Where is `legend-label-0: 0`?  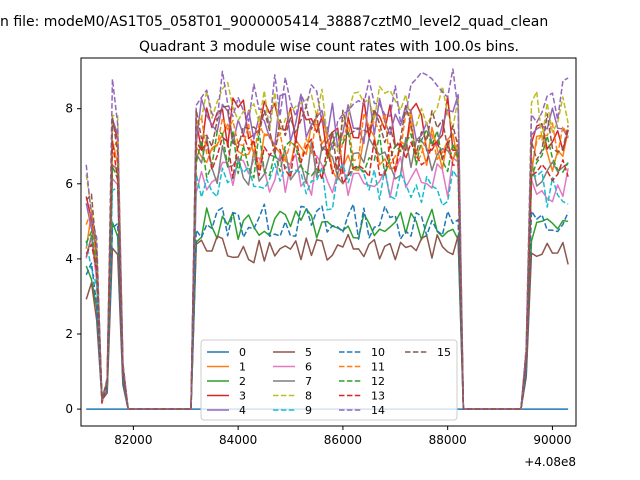
legend-label-0: 0 is located at coordinates (242, 352).